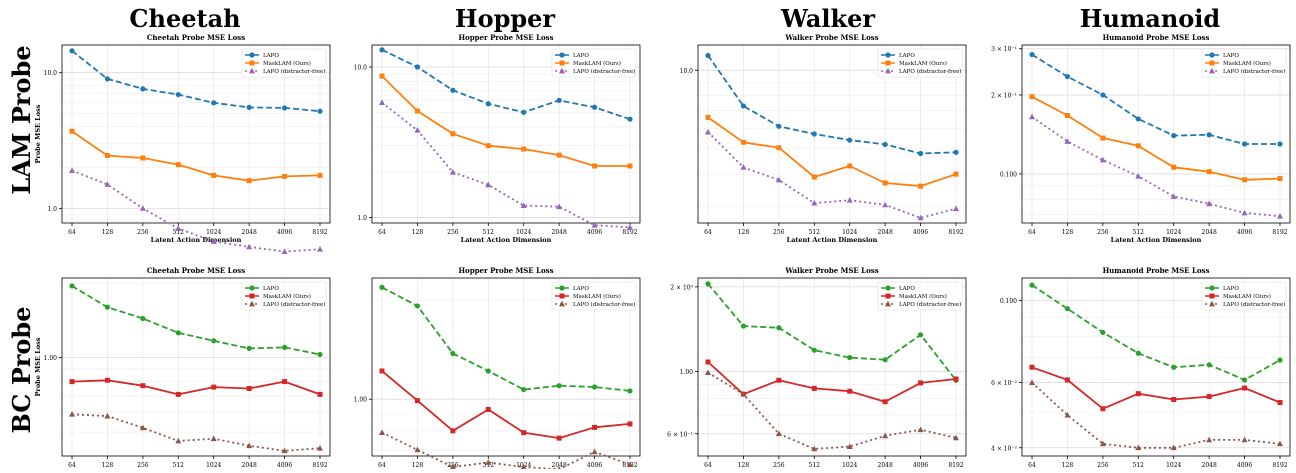 This screenshot has height=473, width=1296. Describe the element at coordinates (1004, 49) in the screenshot. I see `y-tick-label: 3 × 10⁻¹` at that location.